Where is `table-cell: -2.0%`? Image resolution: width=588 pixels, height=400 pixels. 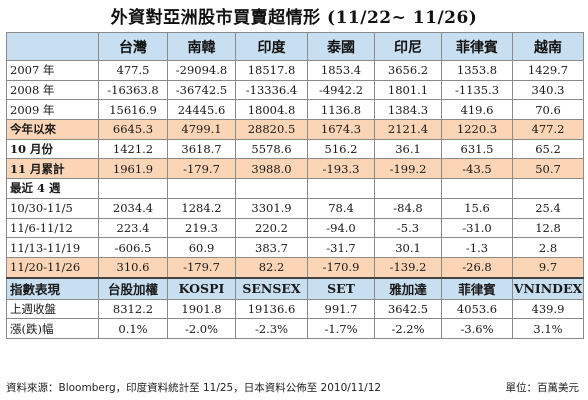 table-cell: -2.0% is located at coordinates (201, 328).